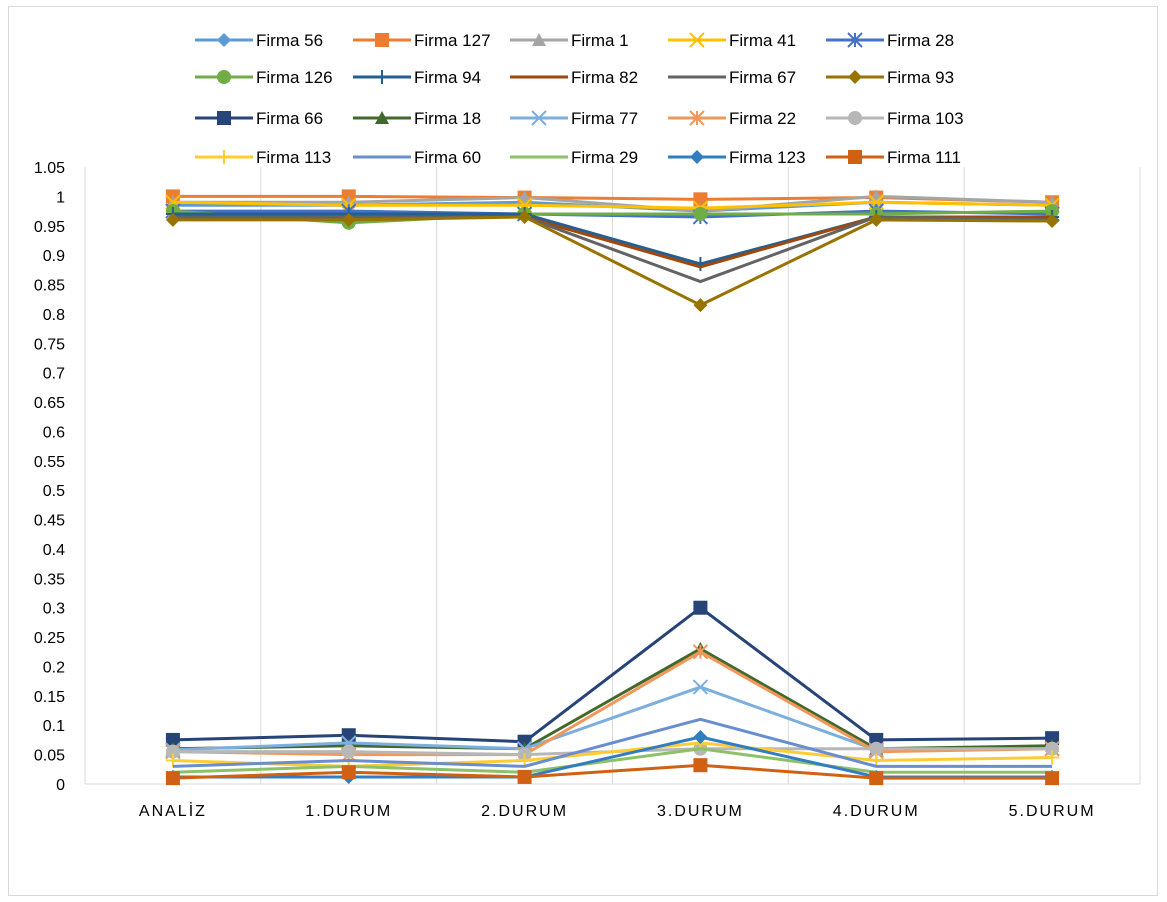 The height and width of the screenshot is (902, 1167). I want to click on legend-label: Firma 1, so click(600, 40).